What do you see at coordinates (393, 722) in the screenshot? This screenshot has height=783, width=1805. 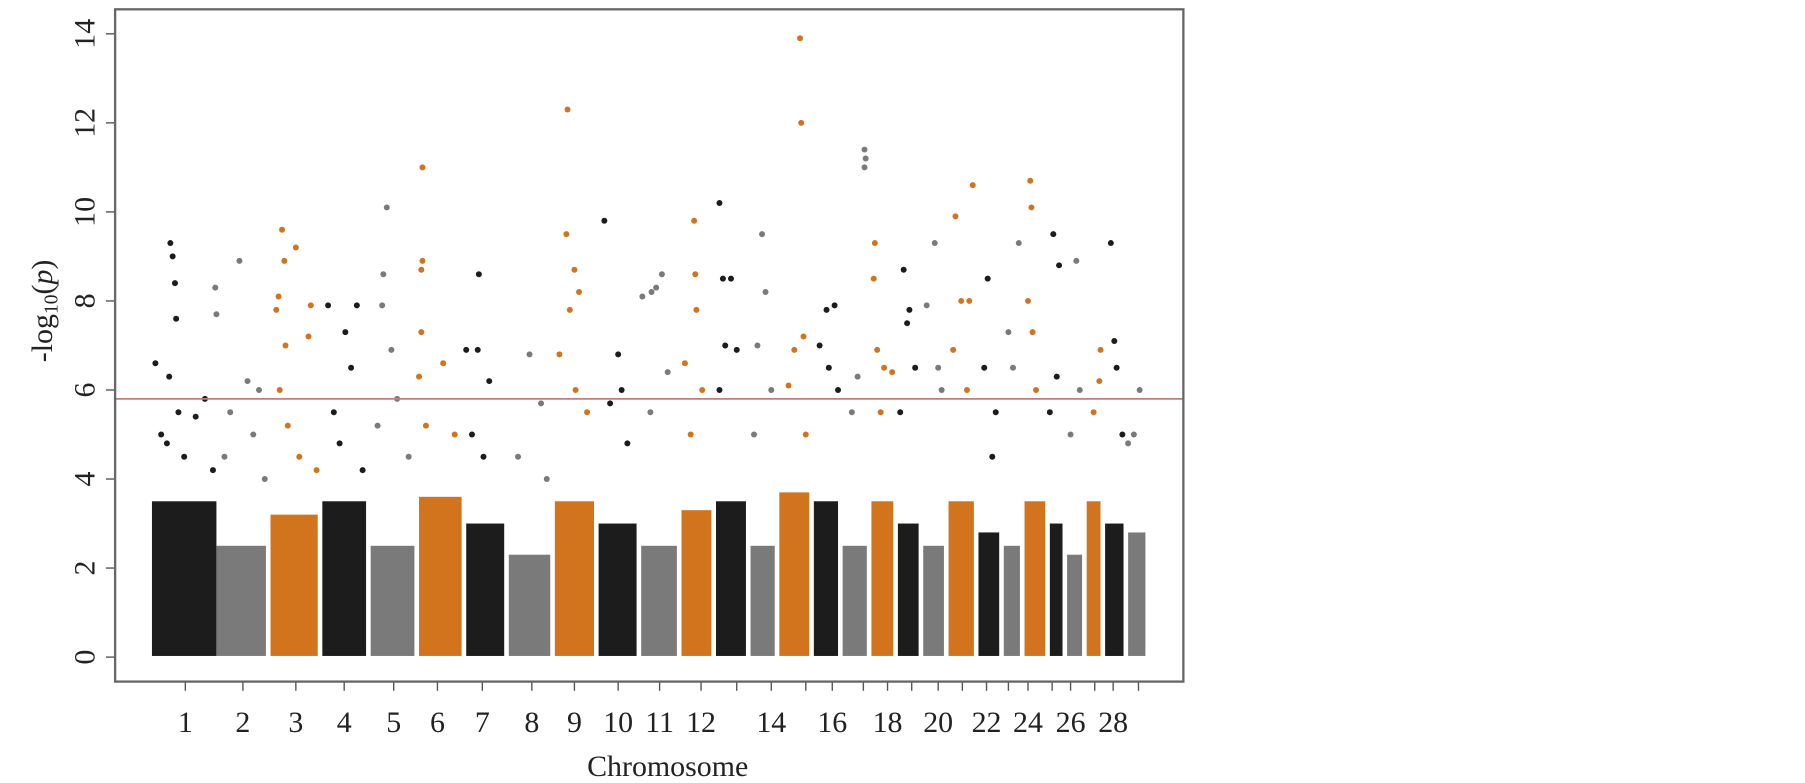 I see `x-tick-label: 5` at bounding box center [393, 722].